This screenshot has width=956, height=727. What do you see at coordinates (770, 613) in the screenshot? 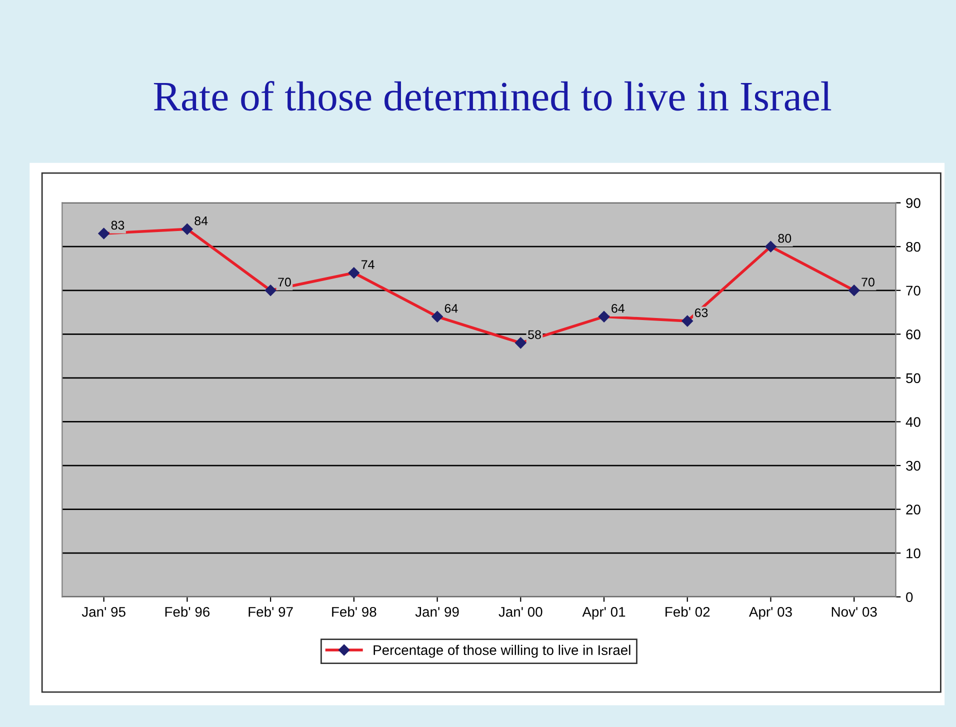
I see `x-tick-label: Apr' 03` at bounding box center [770, 613].